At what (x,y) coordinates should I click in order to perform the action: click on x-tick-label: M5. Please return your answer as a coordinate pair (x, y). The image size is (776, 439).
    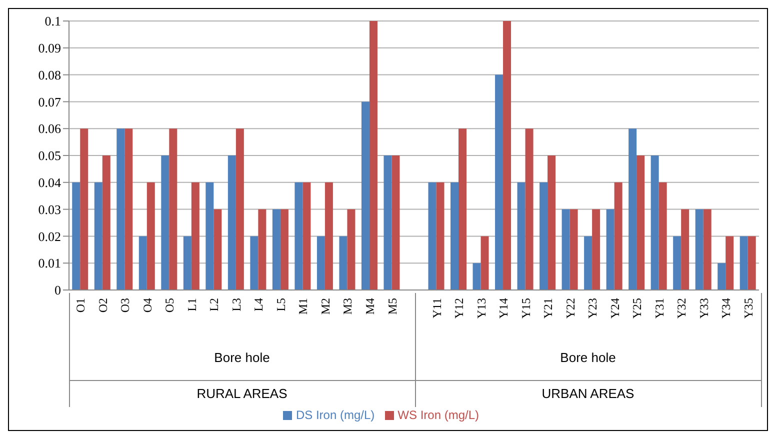
    Looking at the image, I should click on (392, 306).